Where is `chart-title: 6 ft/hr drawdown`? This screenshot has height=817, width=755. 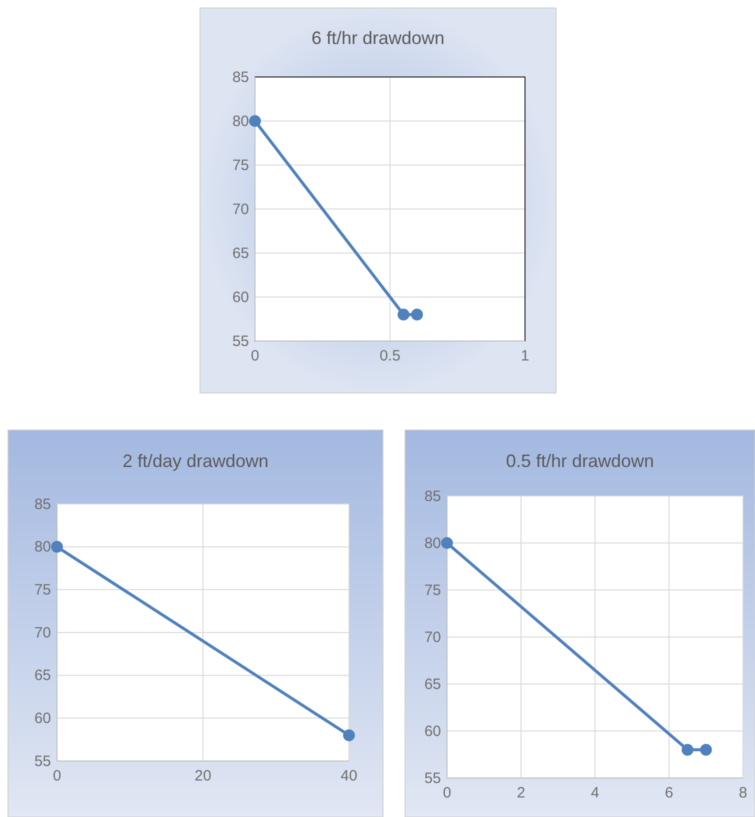
chart-title: 6 ft/hr drawdown is located at coordinates (378, 38).